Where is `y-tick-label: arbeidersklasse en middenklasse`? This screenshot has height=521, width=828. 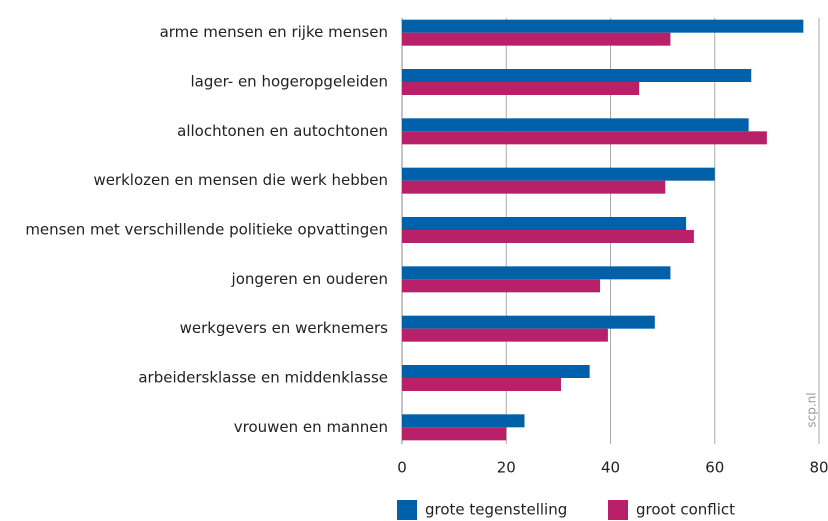 y-tick-label: arbeidersklasse en middenklasse is located at coordinates (263, 378).